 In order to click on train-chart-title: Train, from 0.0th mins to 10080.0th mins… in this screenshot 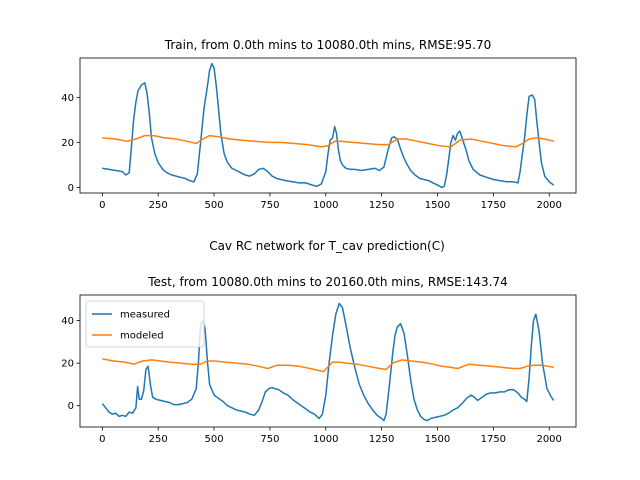, I will do `click(327, 45)`.